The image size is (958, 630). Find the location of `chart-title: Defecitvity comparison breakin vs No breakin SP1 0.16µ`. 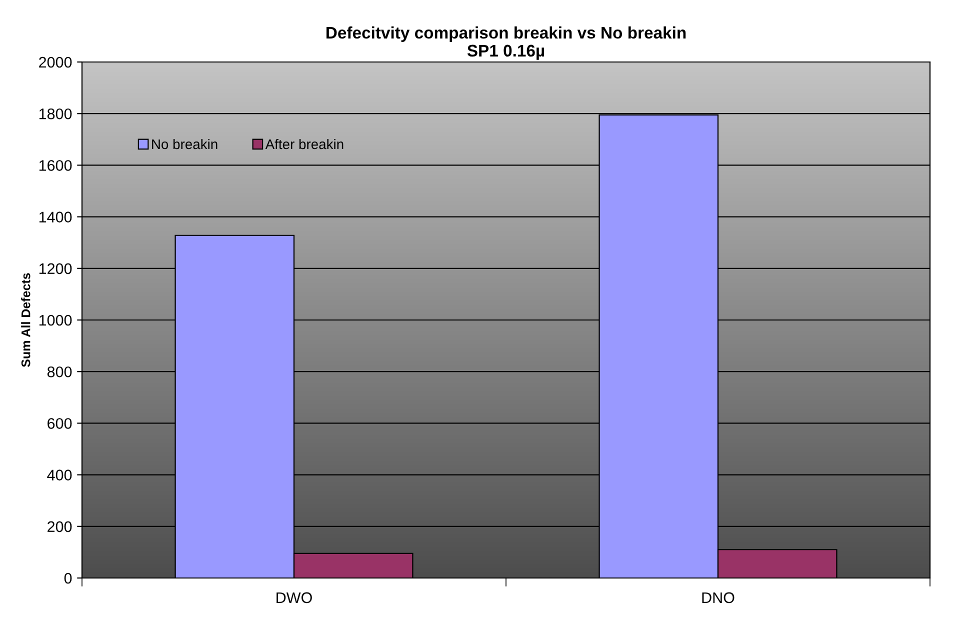

chart-title: Defecitvity comparison breakin vs No breakin SP1 0.16µ is located at coordinates (506, 43).